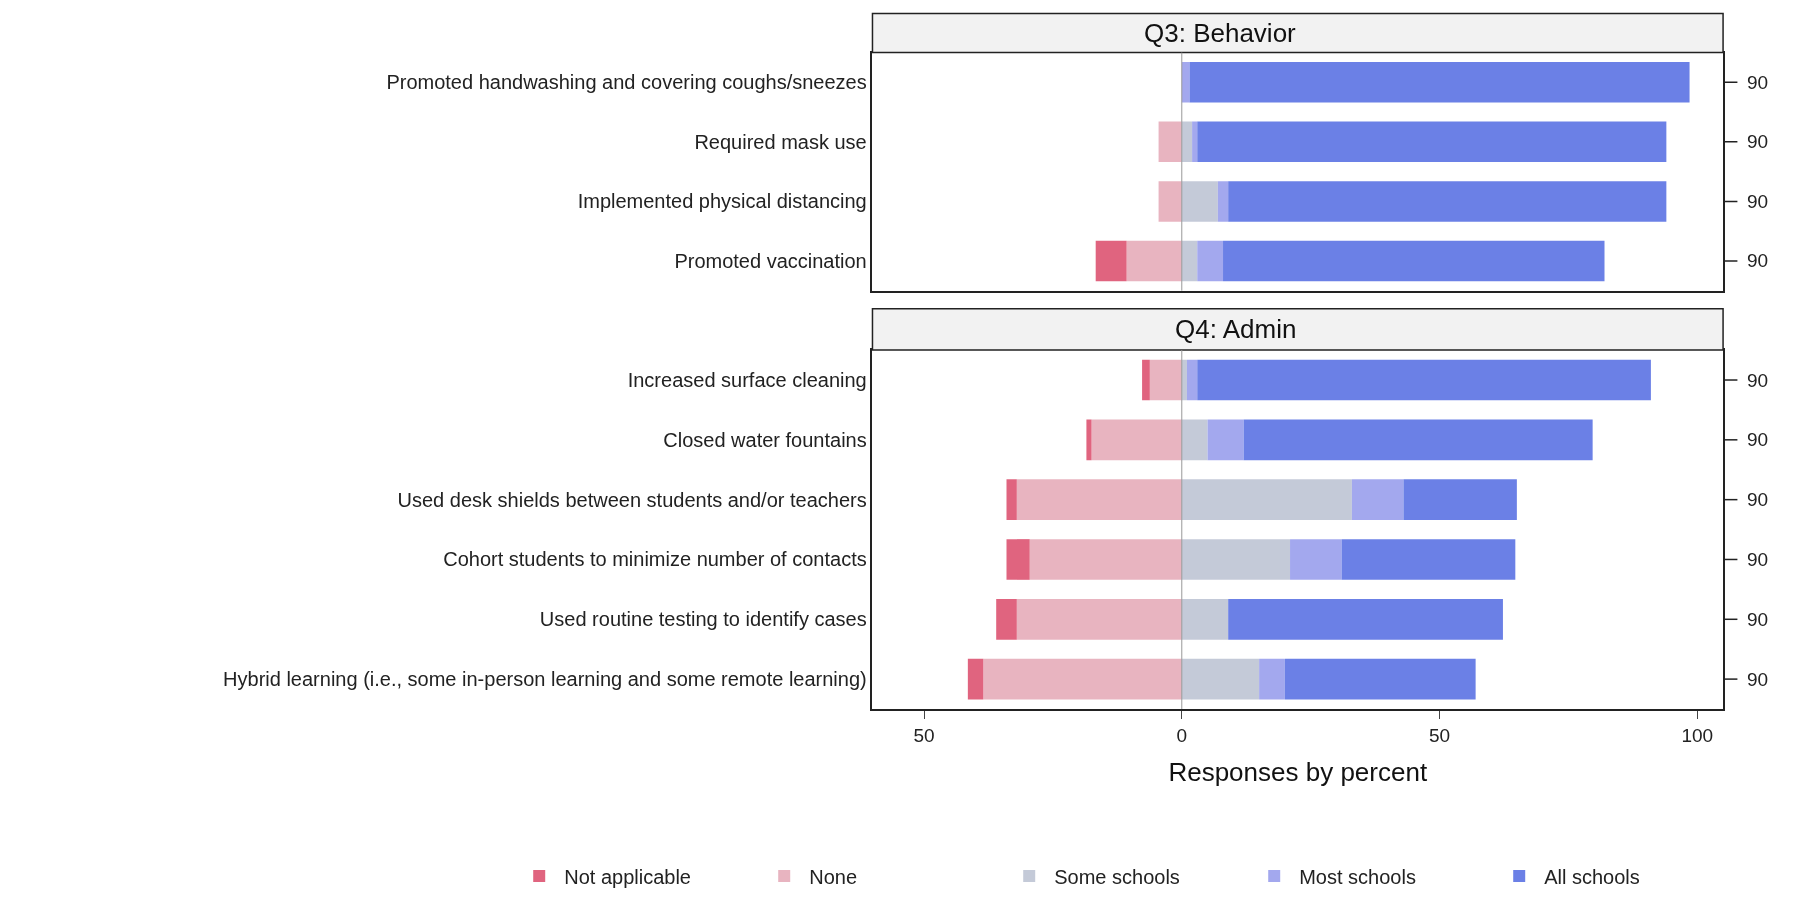 This screenshot has height=900, width=1793. Describe the element at coordinates (703, 619) in the screenshot. I see `y-tick-label: Used routine testing to identify cases` at that location.